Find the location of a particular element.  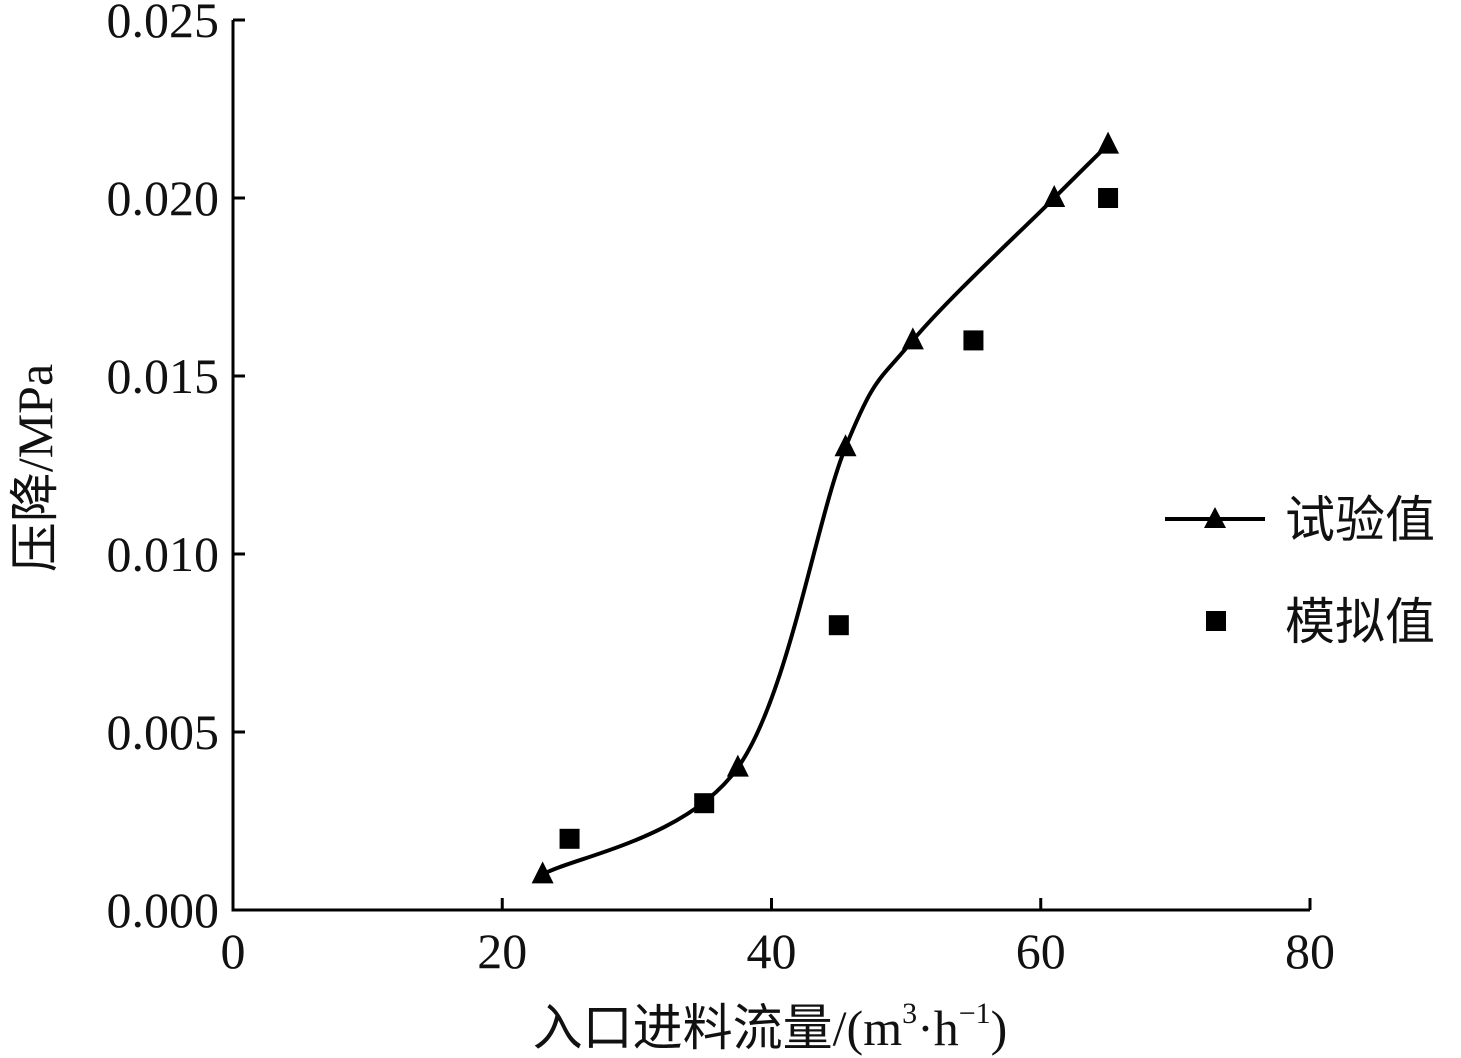

x-axis-title: 入口进料流量/(m3·h−1) is located at coordinates (770, 1026).